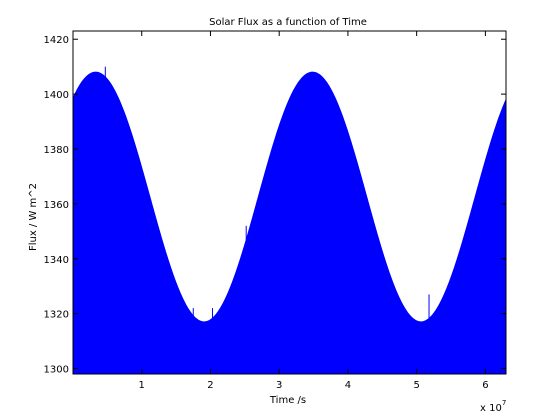  Describe the element at coordinates (56, 150) in the screenshot. I see `y-tick-label: 1380` at that location.